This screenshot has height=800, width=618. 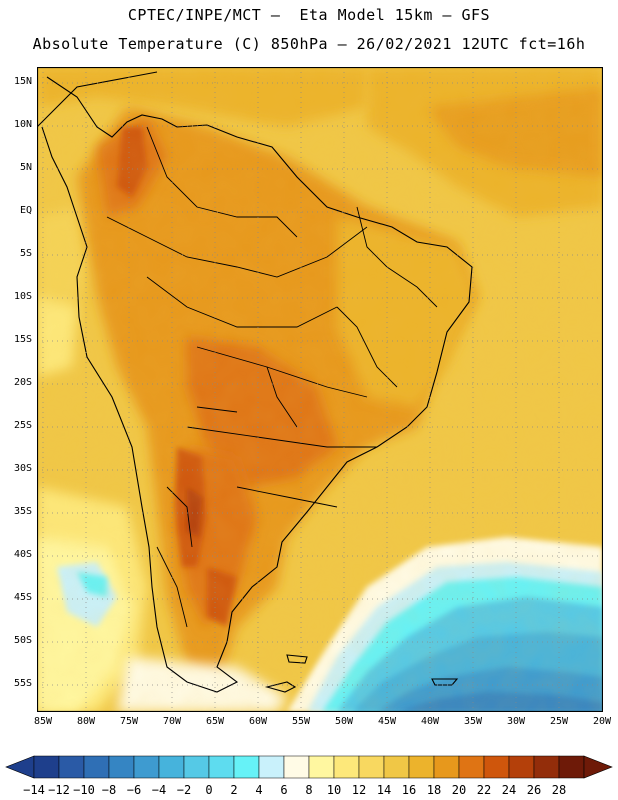 I want to click on lat-label: 20S, so click(x=22, y=382).